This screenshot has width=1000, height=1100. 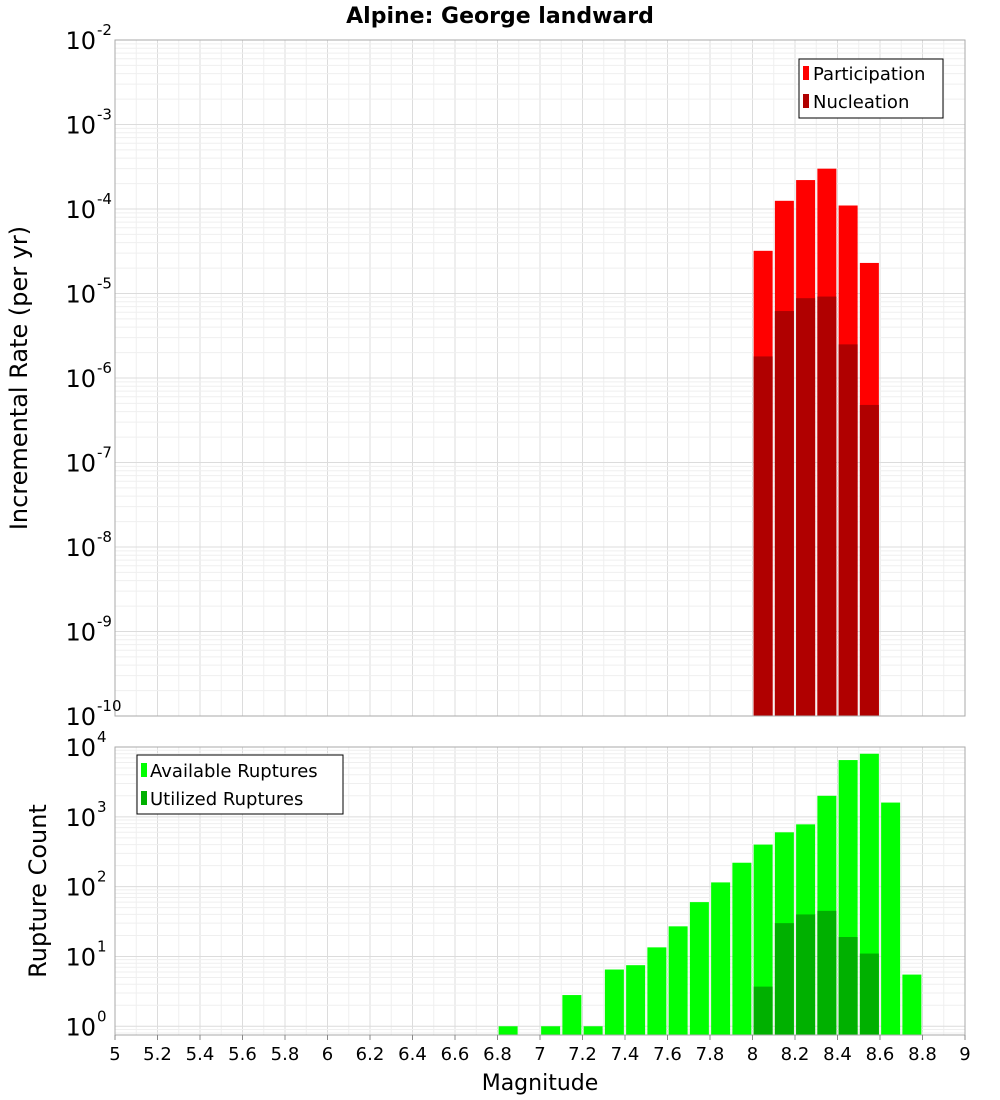 I want to click on legend-label-nucleation: Nucleation, so click(x=861, y=102).